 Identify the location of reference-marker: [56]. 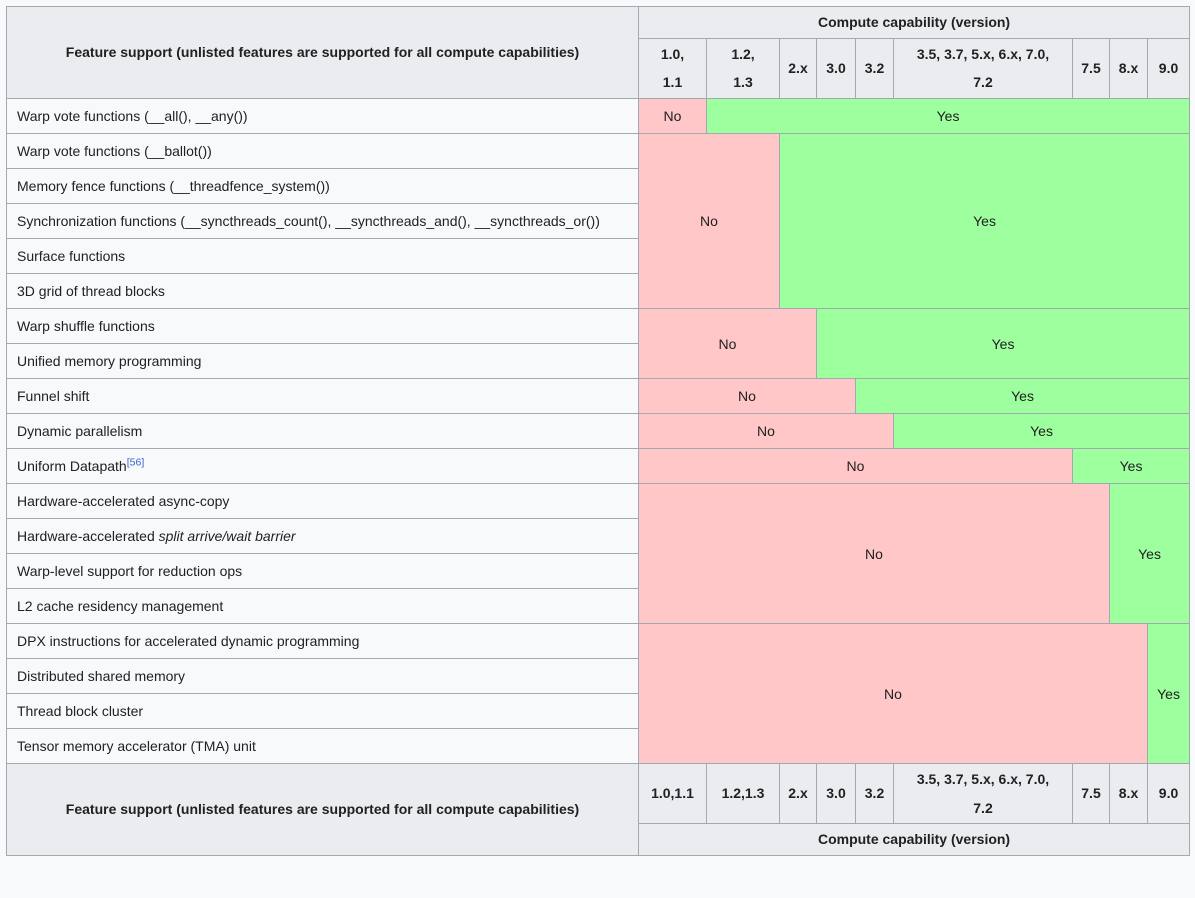
(136, 462).